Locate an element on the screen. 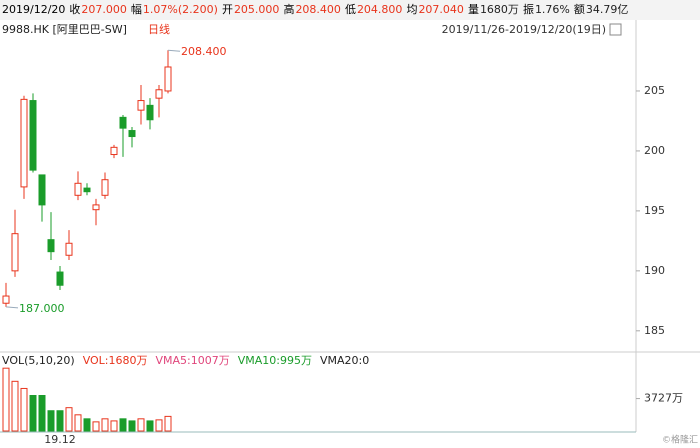 This screenshot has height=448, width=700. y-tick-label: 3727万 is located at coordinates (663, 398).